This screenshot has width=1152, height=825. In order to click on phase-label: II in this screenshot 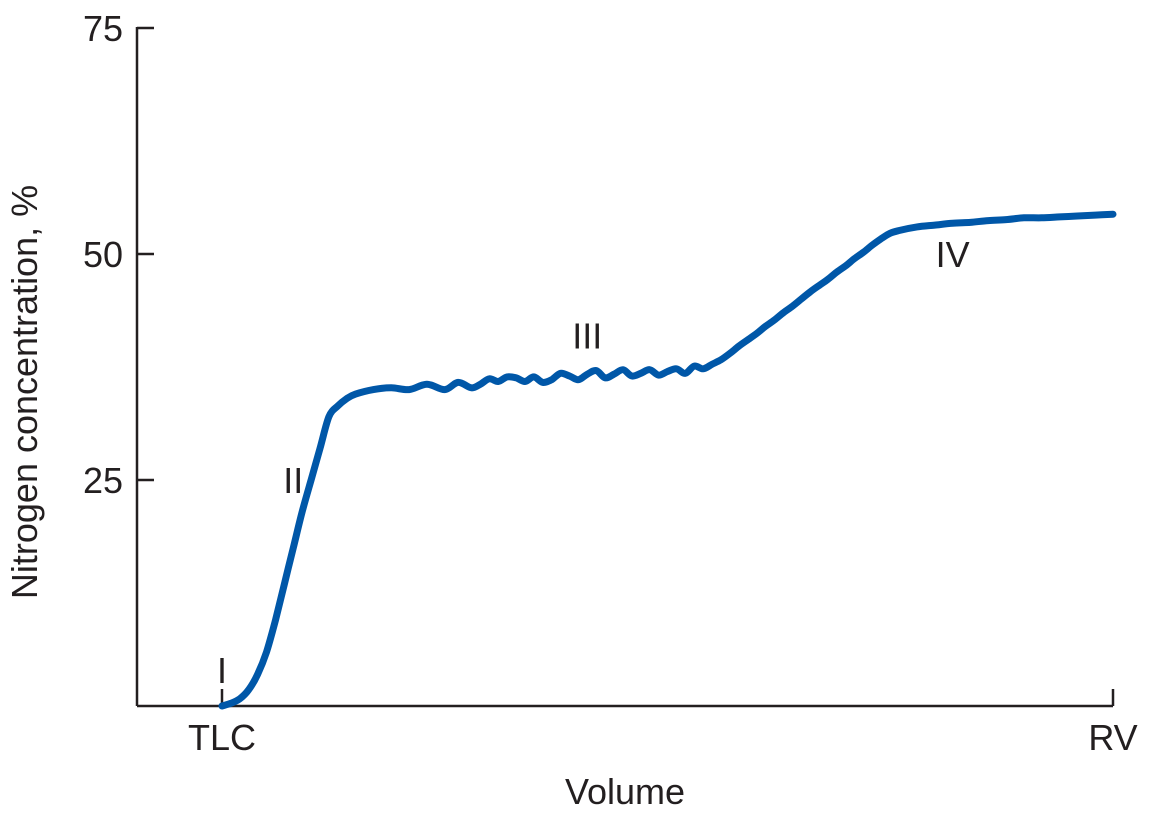, I will do `click(293, 480)`.